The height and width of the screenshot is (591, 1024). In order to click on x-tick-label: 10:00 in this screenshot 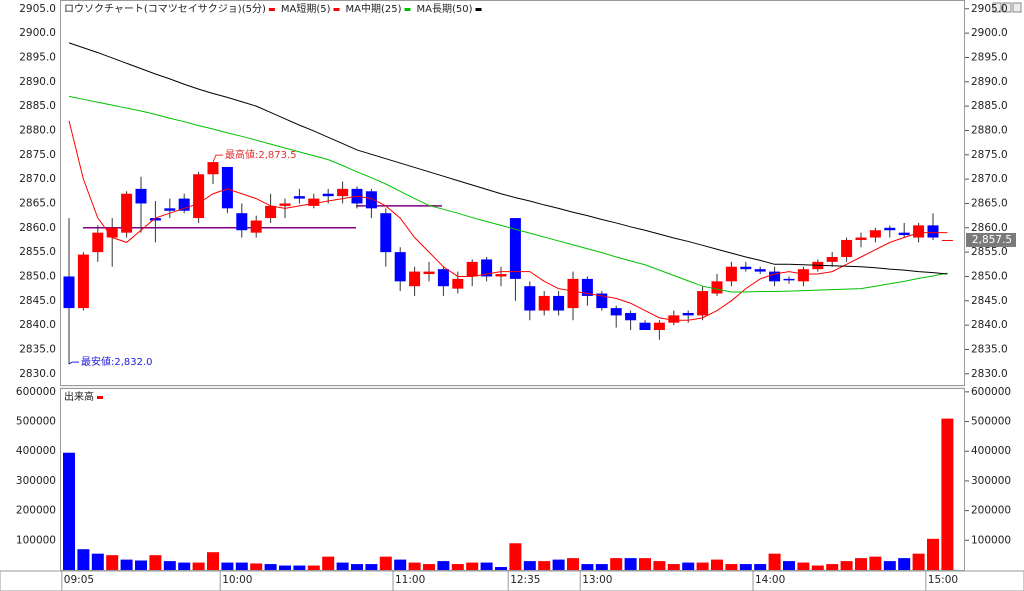, I will do `click(237, 580)`.